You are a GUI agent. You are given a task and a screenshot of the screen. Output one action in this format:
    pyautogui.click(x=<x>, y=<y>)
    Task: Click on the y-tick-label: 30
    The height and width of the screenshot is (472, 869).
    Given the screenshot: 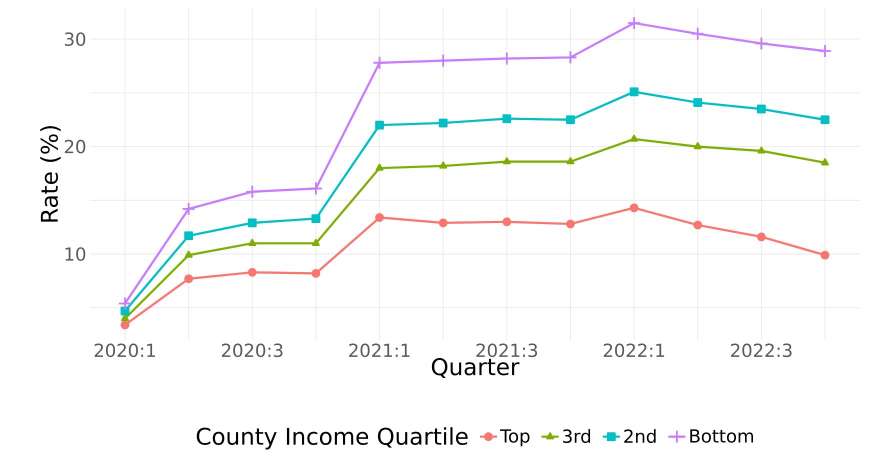 What is the action you would take?
    pyautogui.click(x=75, y=39)
    